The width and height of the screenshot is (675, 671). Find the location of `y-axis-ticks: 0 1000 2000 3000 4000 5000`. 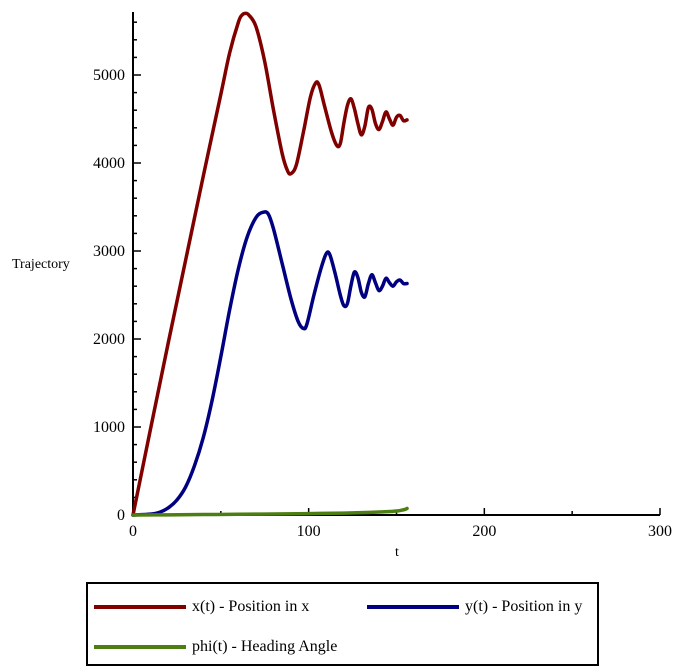

y-axis-ticks: 0 1000 2000 3000 4000 5000 is located at coordinates (117, 272).